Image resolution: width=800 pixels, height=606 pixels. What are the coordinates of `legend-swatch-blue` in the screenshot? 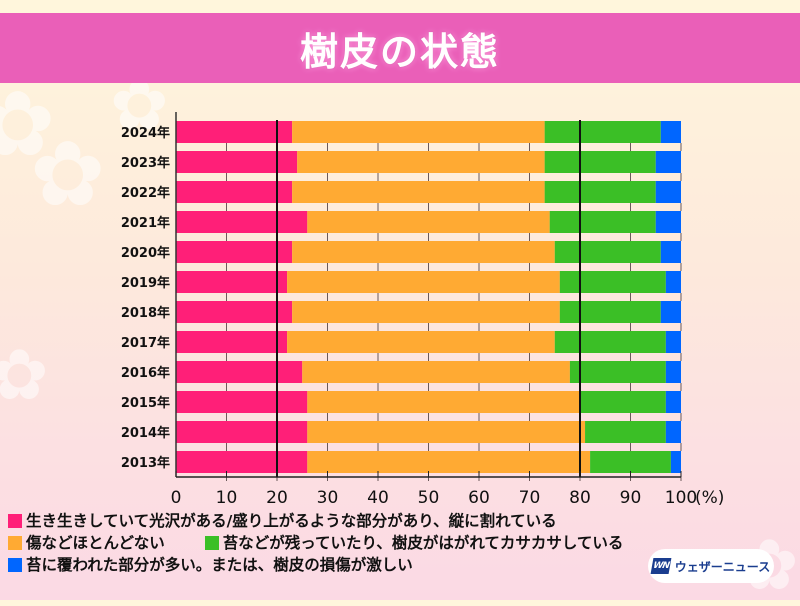 It's located at (15, 565).